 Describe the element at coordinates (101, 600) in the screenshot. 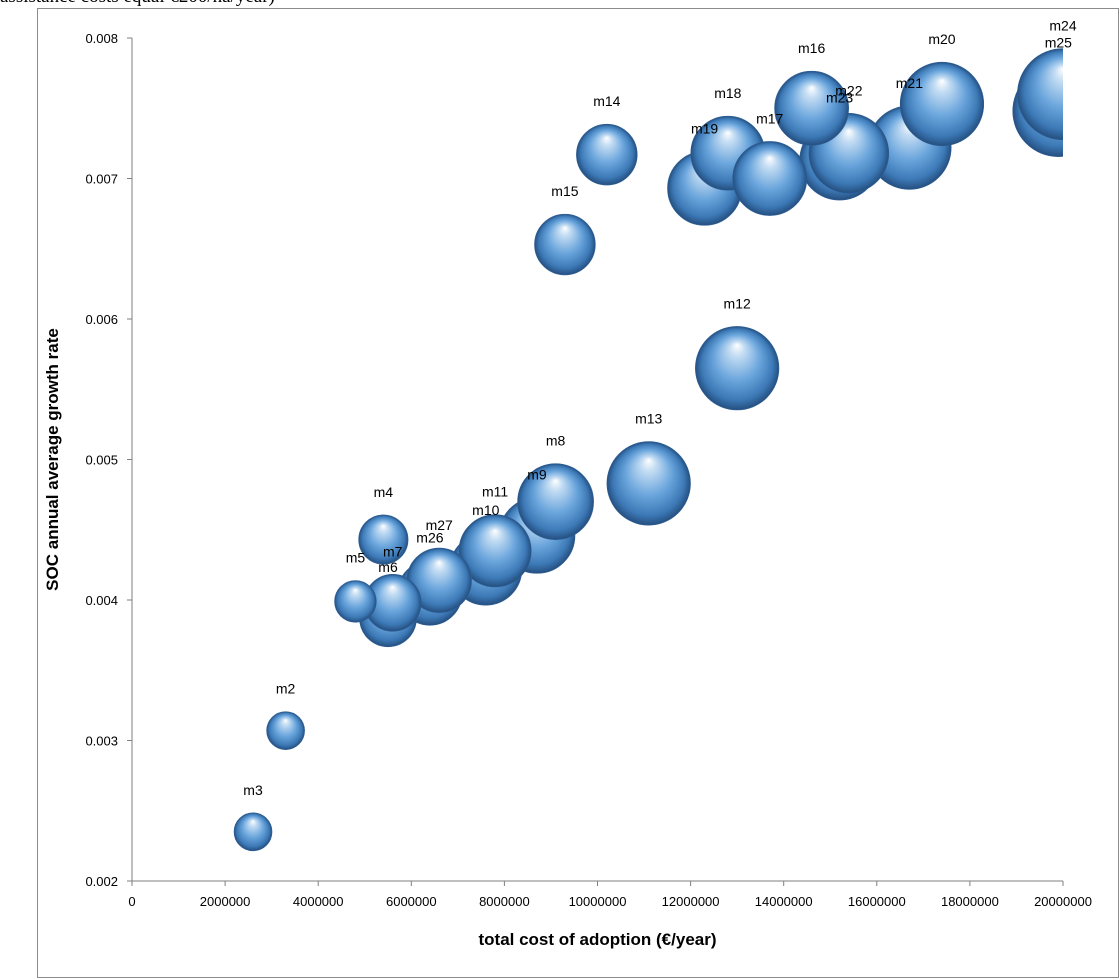

I see `y-tick-label: 0.004` at that location.